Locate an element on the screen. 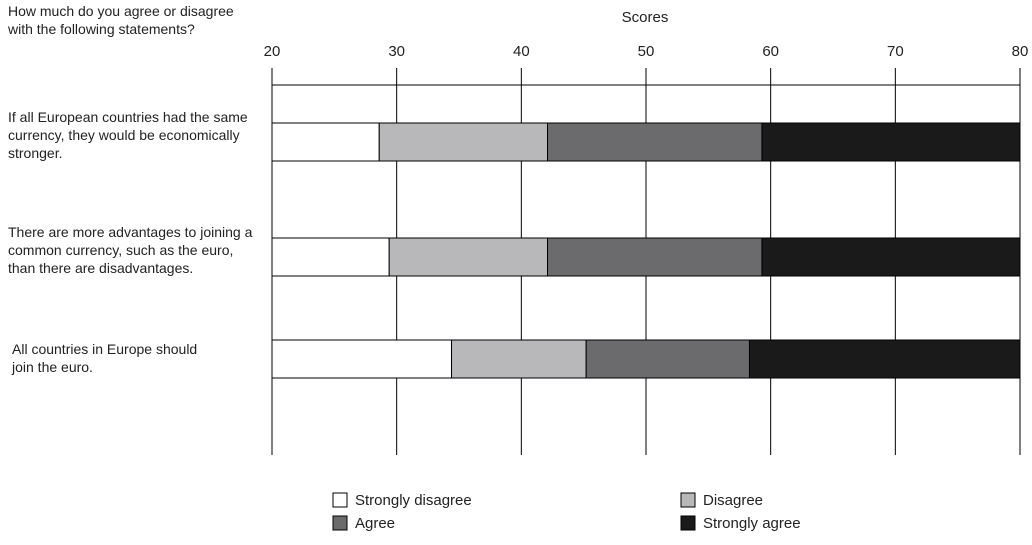 Image resolution: width=1032 pixels, height=545 pixels. legend-label: Strongly agree is located at coordinates (752, 523).